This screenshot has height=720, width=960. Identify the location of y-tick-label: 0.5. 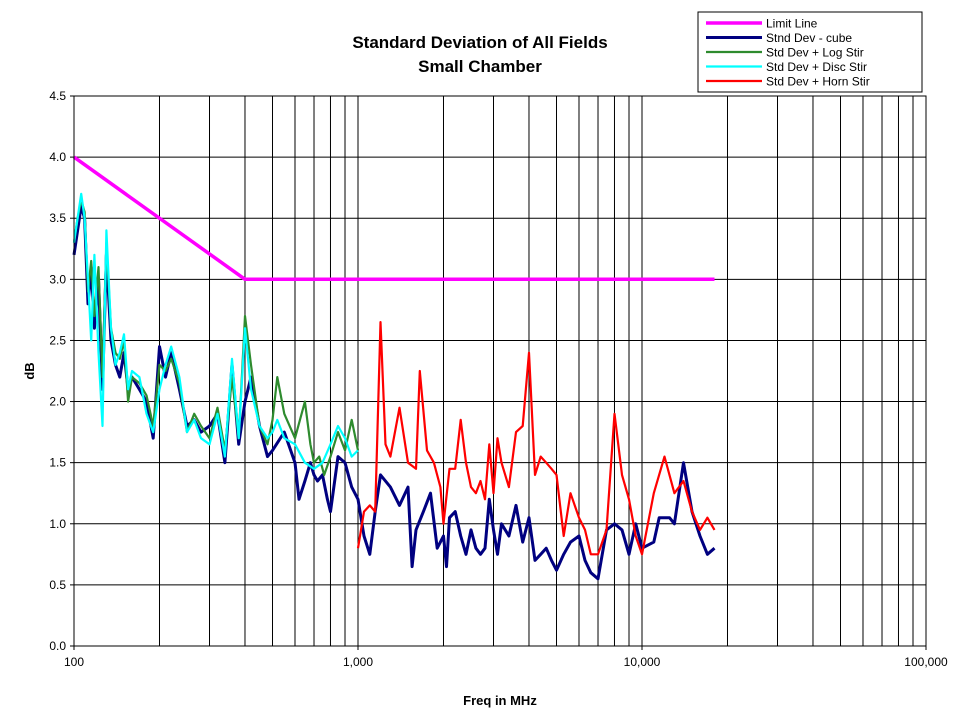
(57, 585).